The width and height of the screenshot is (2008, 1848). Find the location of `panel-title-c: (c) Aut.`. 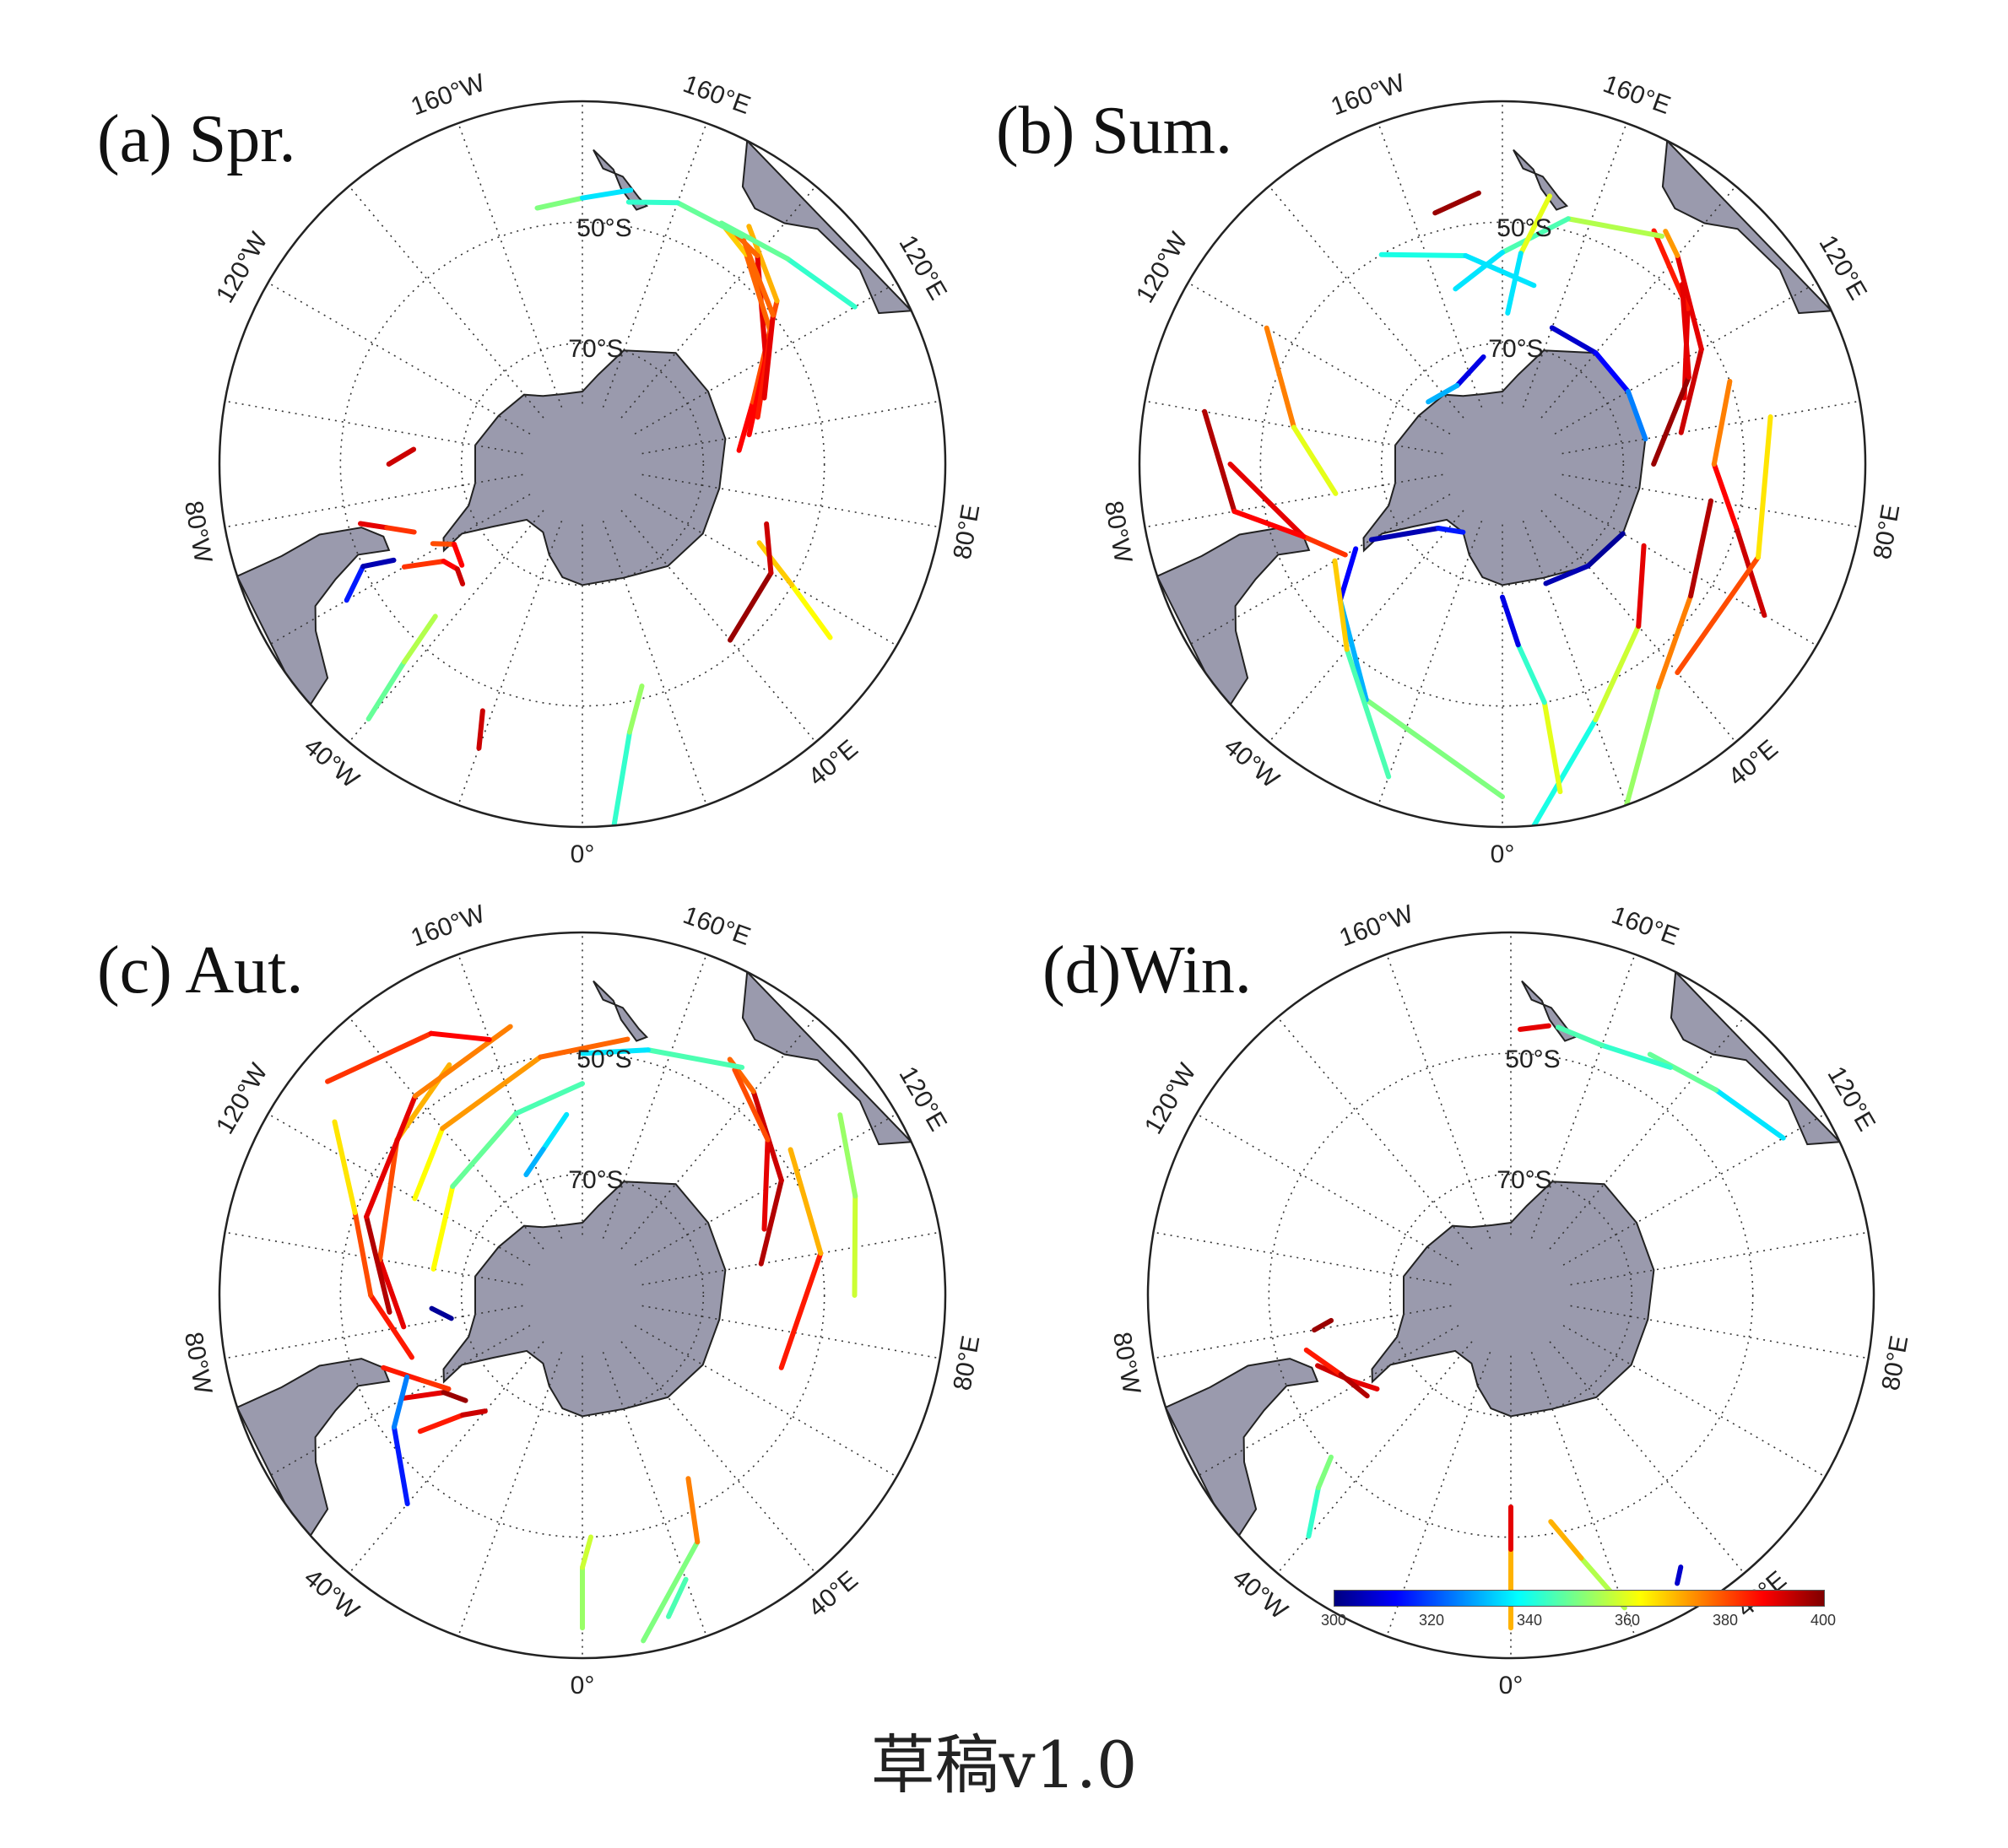

panel-title-c: (c) Aut. is located at coordinates (200, 971).